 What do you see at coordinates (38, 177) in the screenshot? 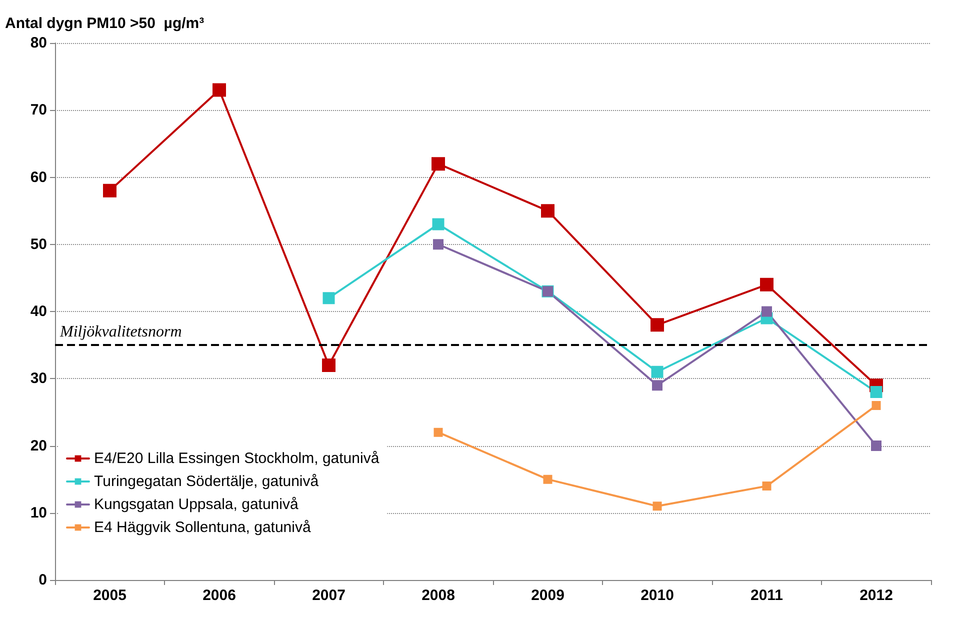
I see `y-tick-label: 60` at bounding box center [38, 177].